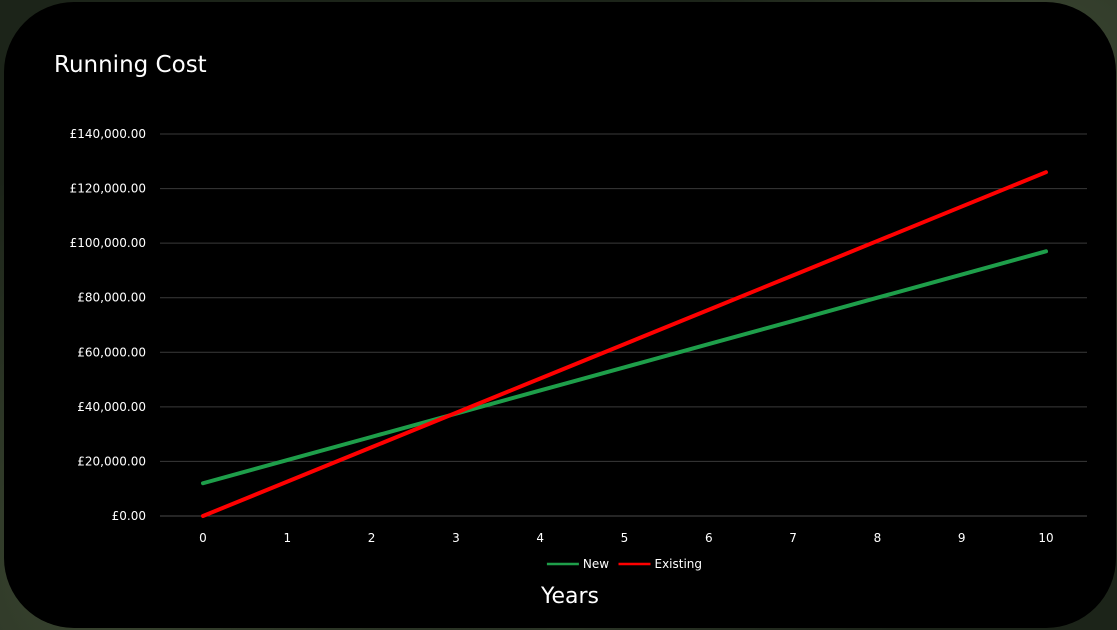 The width and height of the screenshot is (1117, 630). What do you see at coordinates (108, 189) in the screenshot?
I see `y-tick-label: £120,000.00` at bounding box center [108, 189].